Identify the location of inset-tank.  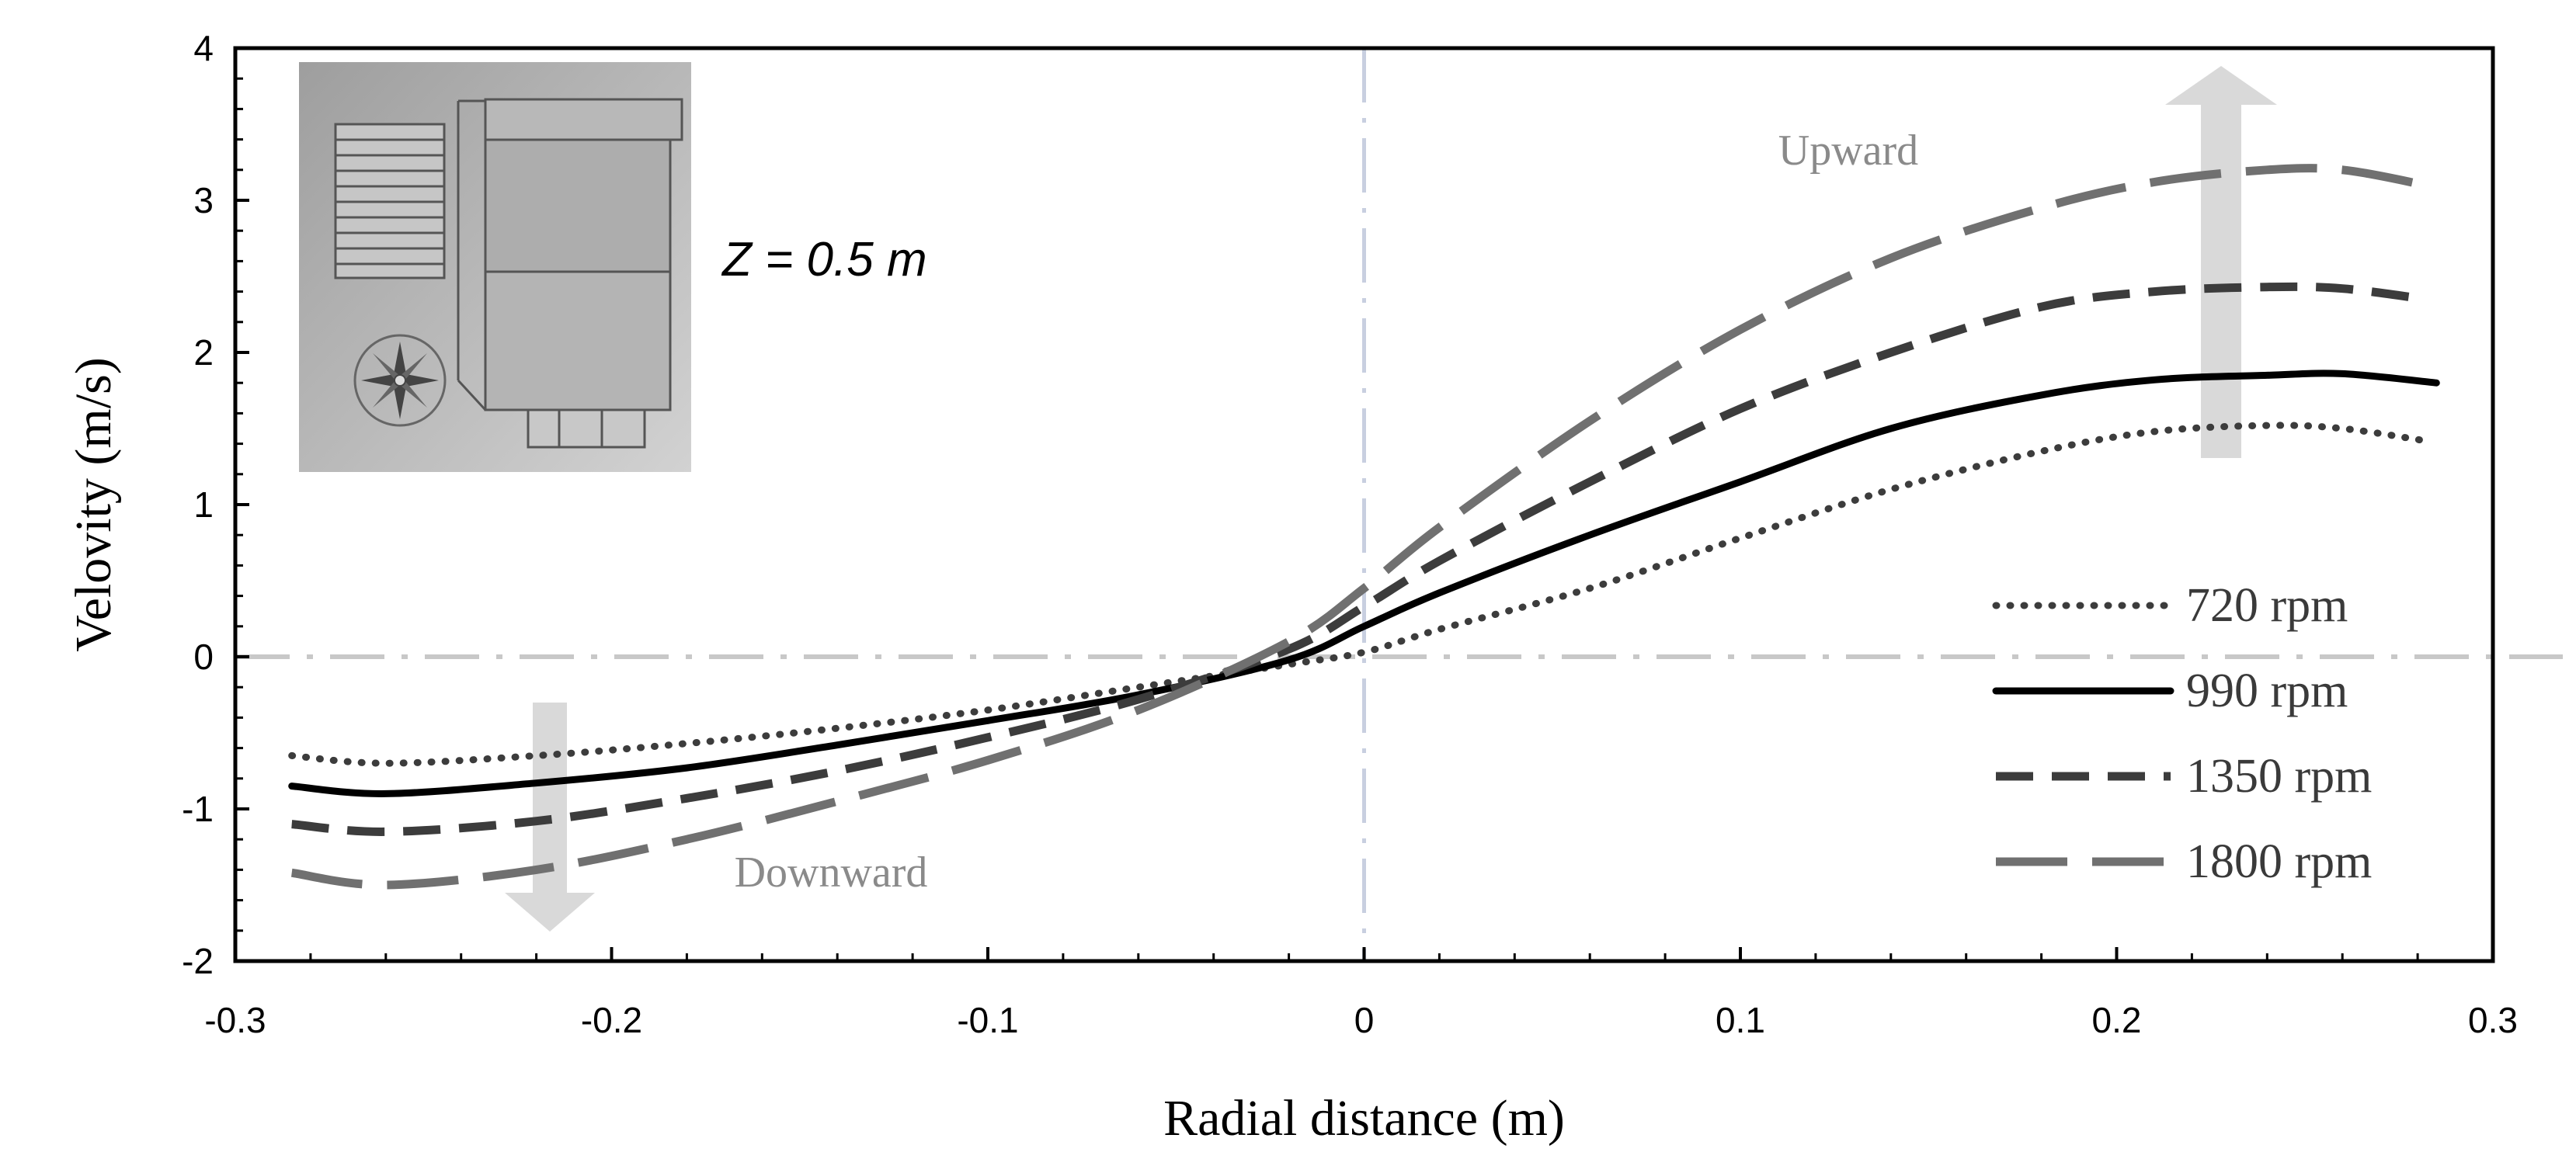
(570, 273).